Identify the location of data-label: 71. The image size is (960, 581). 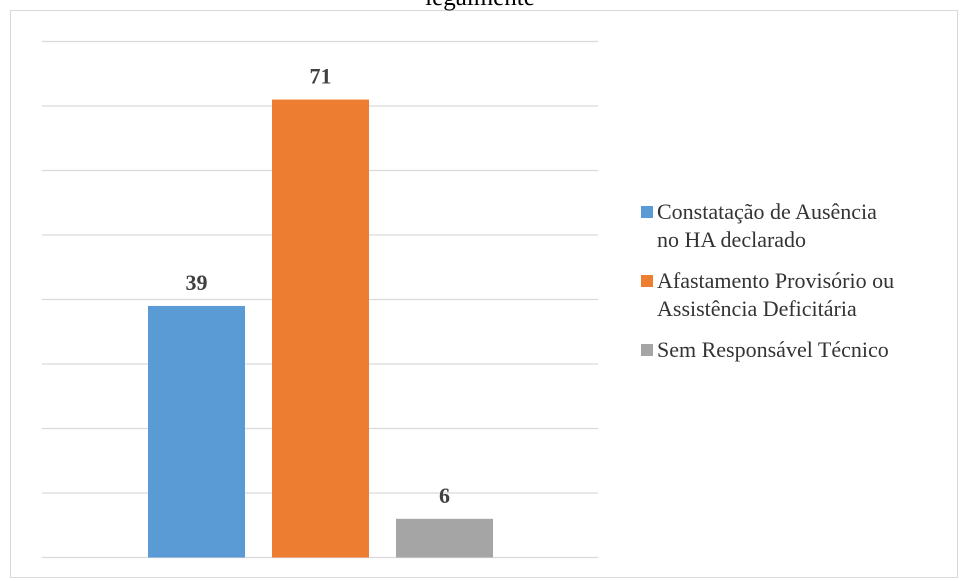
(321, 76).